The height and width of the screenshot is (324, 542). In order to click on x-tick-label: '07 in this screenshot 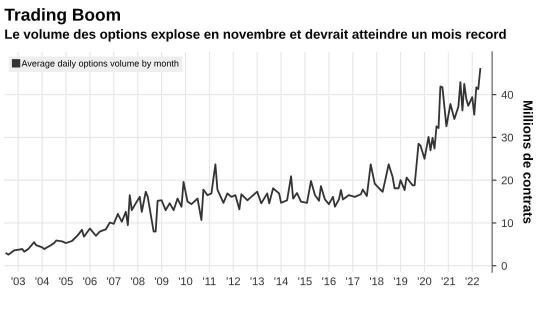, I will do `click(113, 281)`.